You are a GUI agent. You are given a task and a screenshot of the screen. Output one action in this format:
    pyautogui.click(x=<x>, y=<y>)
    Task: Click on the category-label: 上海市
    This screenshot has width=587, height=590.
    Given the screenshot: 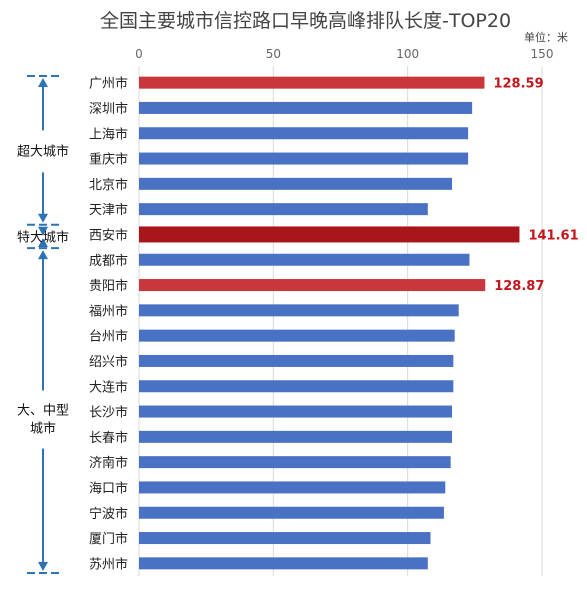 What is the action you would take?
    pyautogui.click(x=108, y=134)
    